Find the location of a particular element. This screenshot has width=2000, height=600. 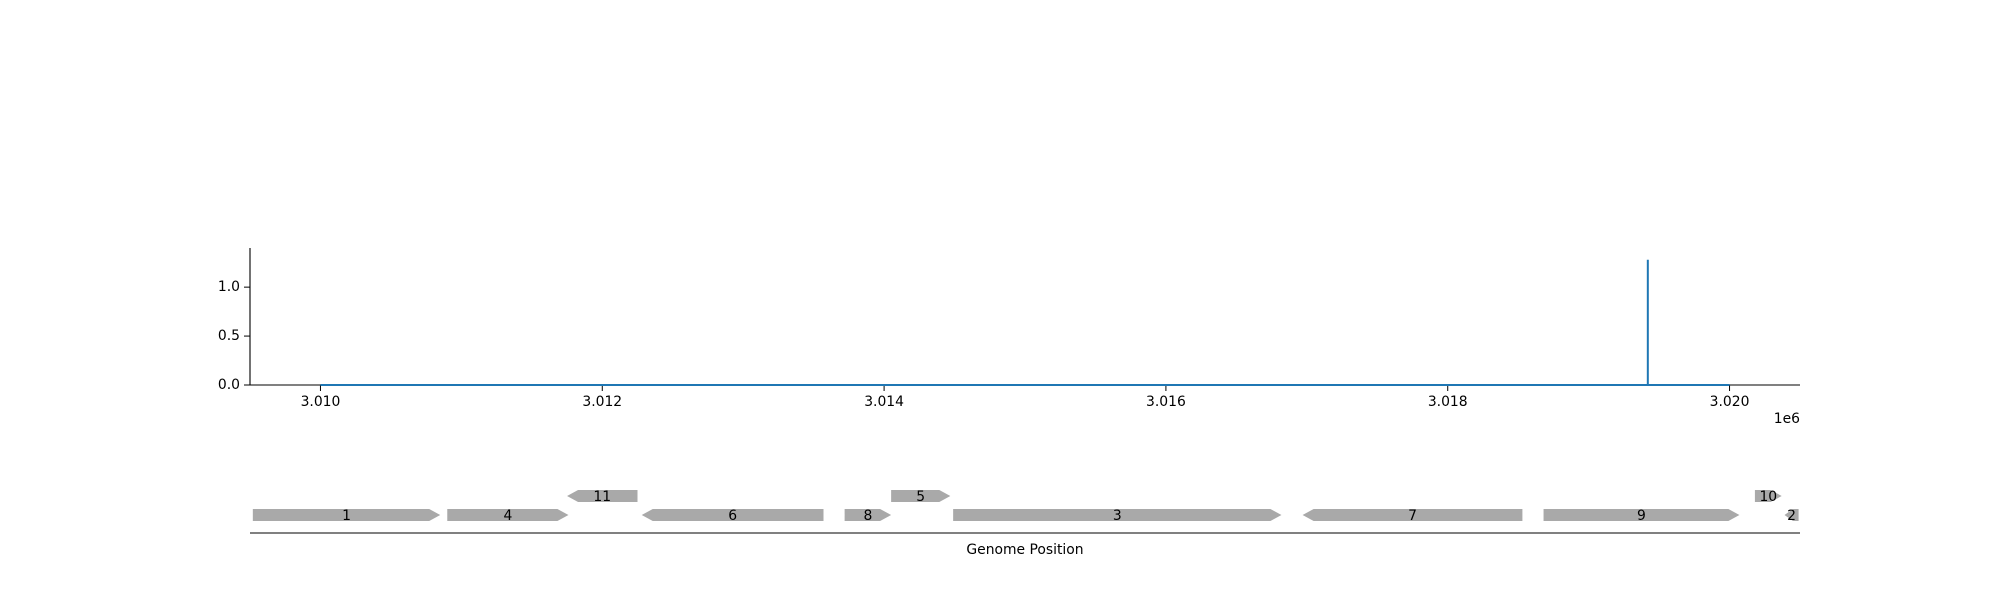

gene-map-xlabel: Genome Position is located at coordinates (1024, 550).